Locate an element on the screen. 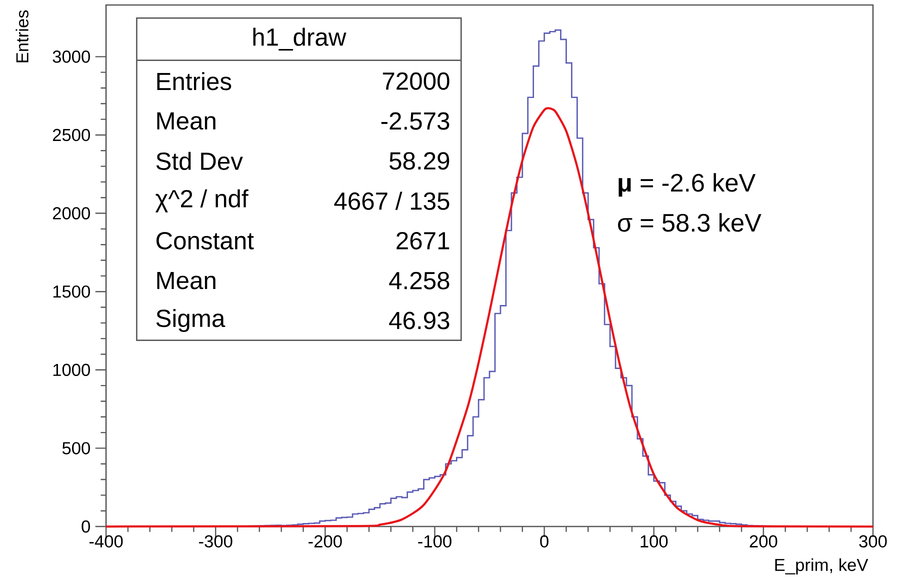  x-tick-label: 100 is located at coordinates (654, 541).